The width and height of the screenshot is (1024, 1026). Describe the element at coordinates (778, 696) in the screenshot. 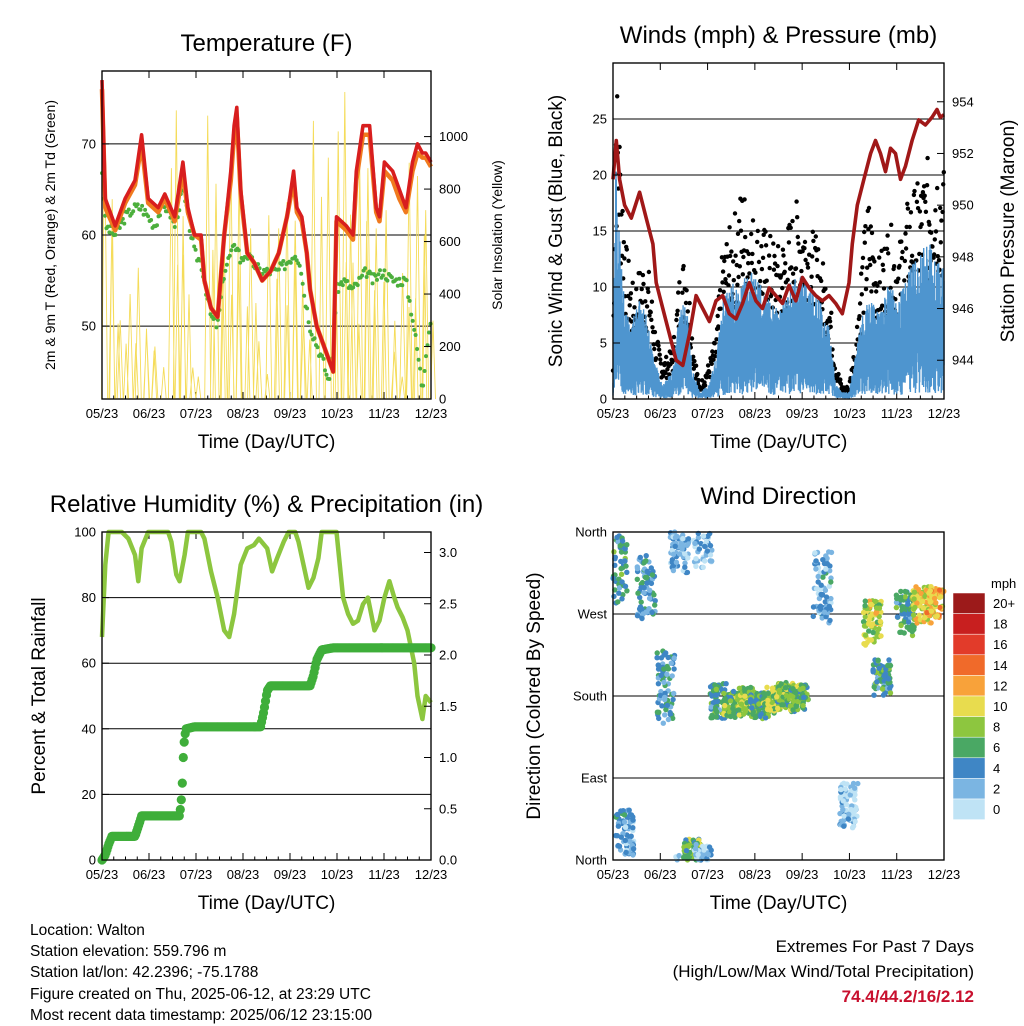

I see `dir-scatter-series` at that location.